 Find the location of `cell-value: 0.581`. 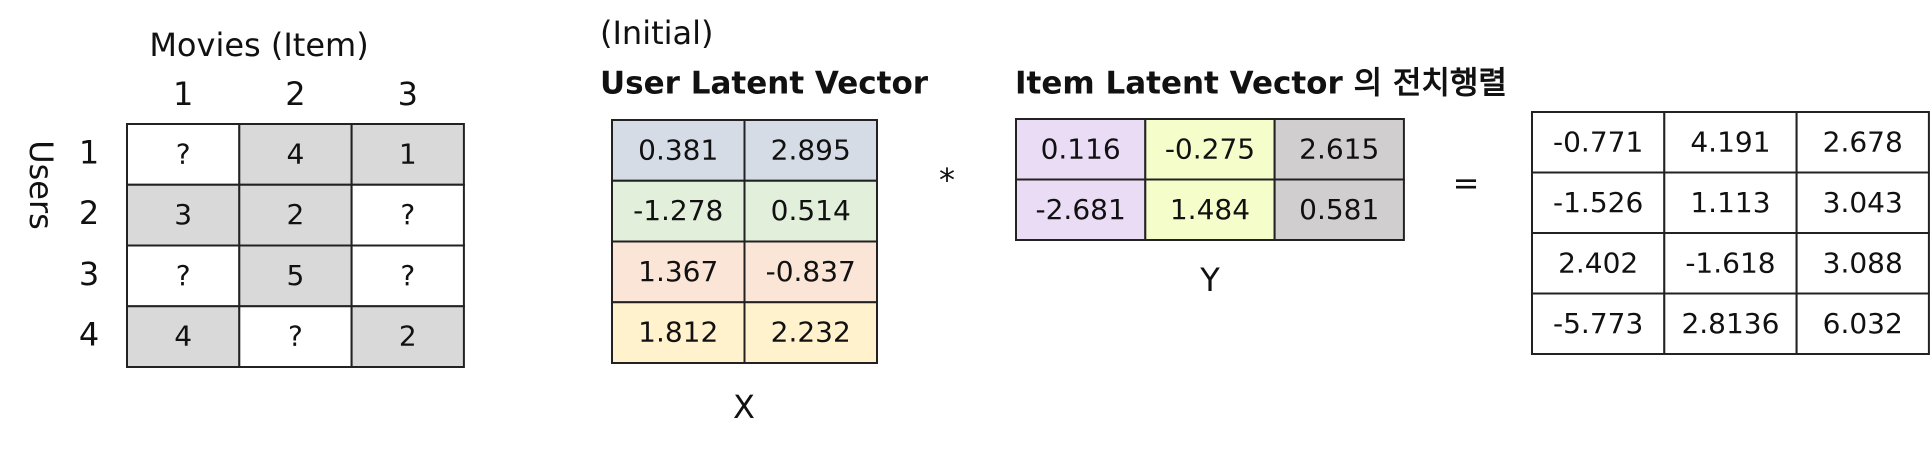

cell-value: 0.581 is located at coordinates (1339, 209).